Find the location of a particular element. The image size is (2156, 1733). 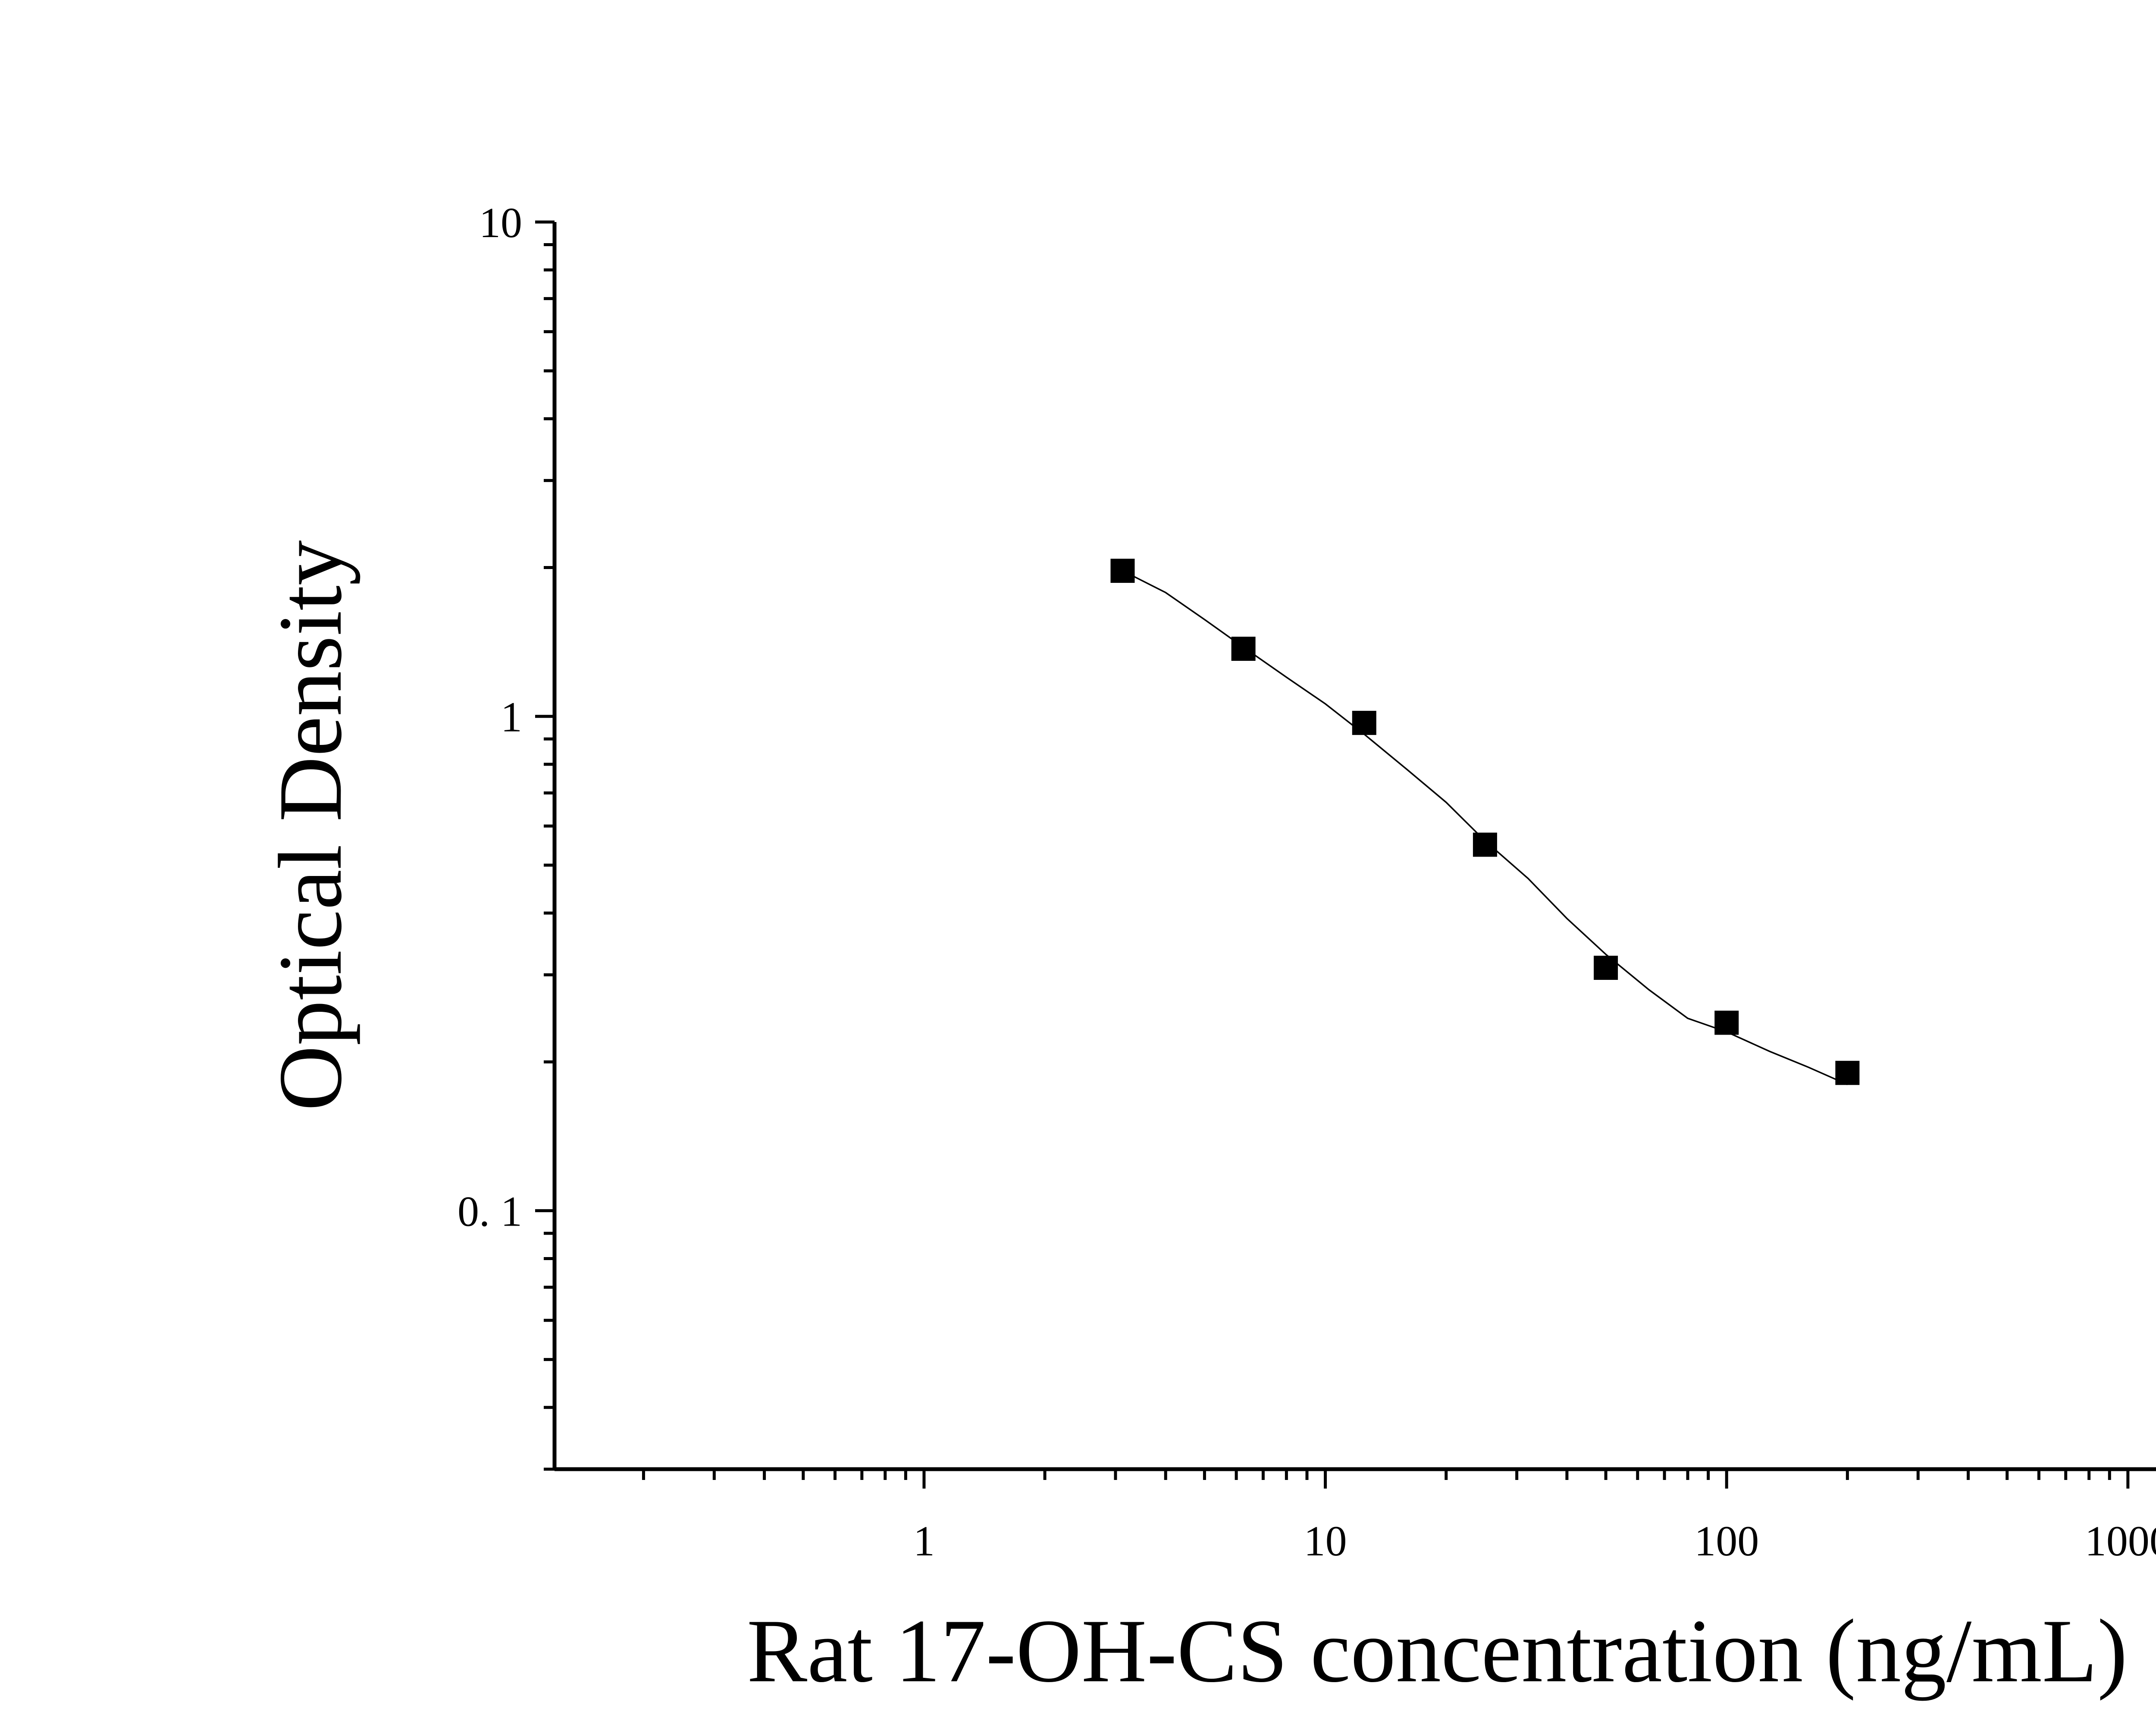

x-tick-label: 100 is located at coordinates (1726, 1541).